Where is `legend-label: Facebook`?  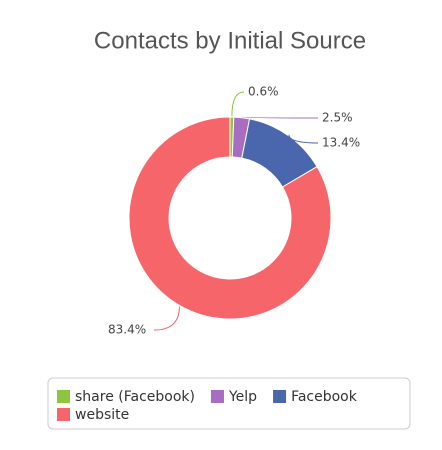 legend-label: Facebook is located at coordinates (324, 397).